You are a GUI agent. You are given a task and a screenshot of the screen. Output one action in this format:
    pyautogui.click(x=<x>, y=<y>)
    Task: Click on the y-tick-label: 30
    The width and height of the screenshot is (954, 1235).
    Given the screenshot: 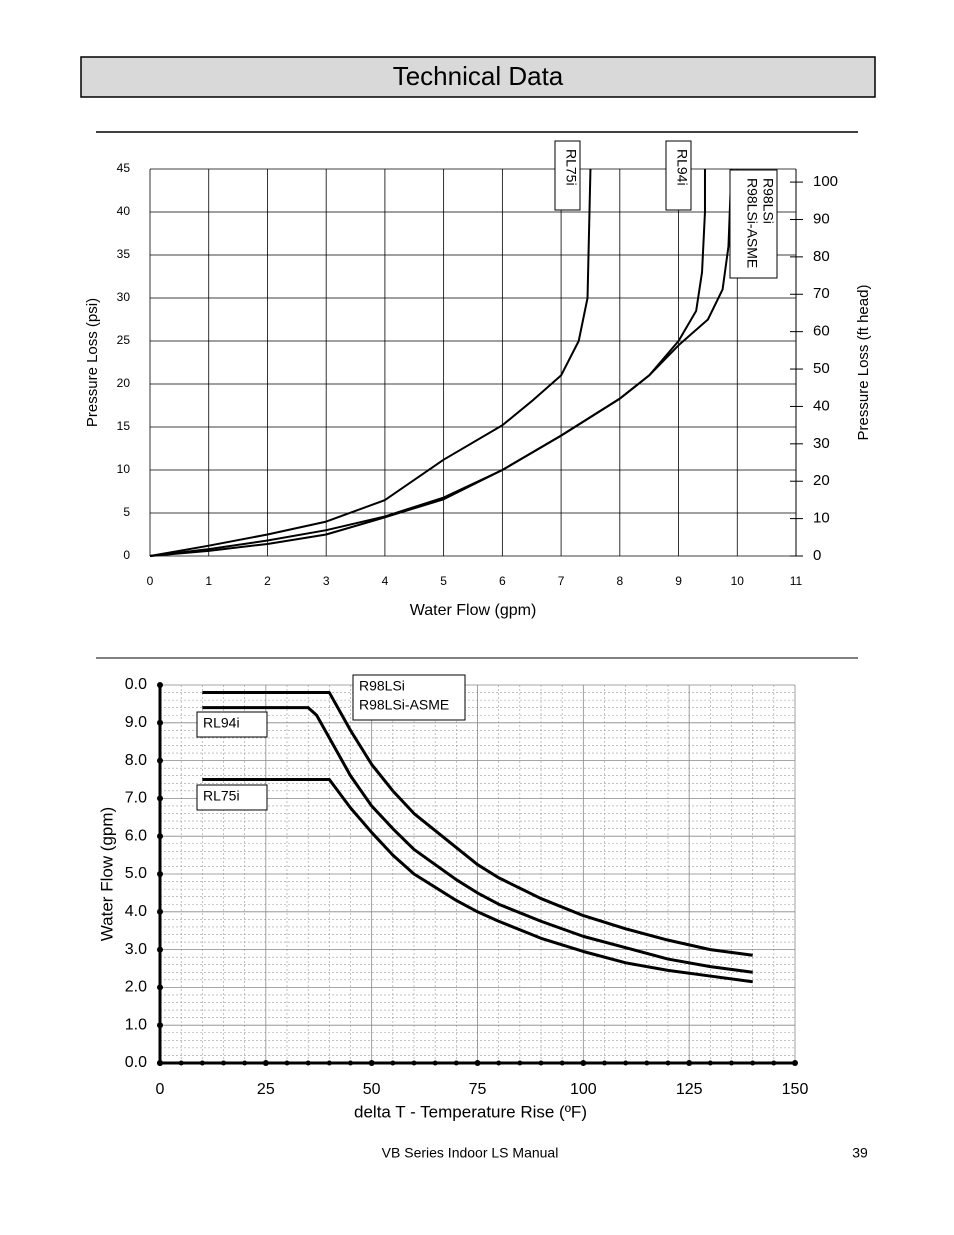 What is the action you would take?
    pyautogui.click(x=124, y=297)
    